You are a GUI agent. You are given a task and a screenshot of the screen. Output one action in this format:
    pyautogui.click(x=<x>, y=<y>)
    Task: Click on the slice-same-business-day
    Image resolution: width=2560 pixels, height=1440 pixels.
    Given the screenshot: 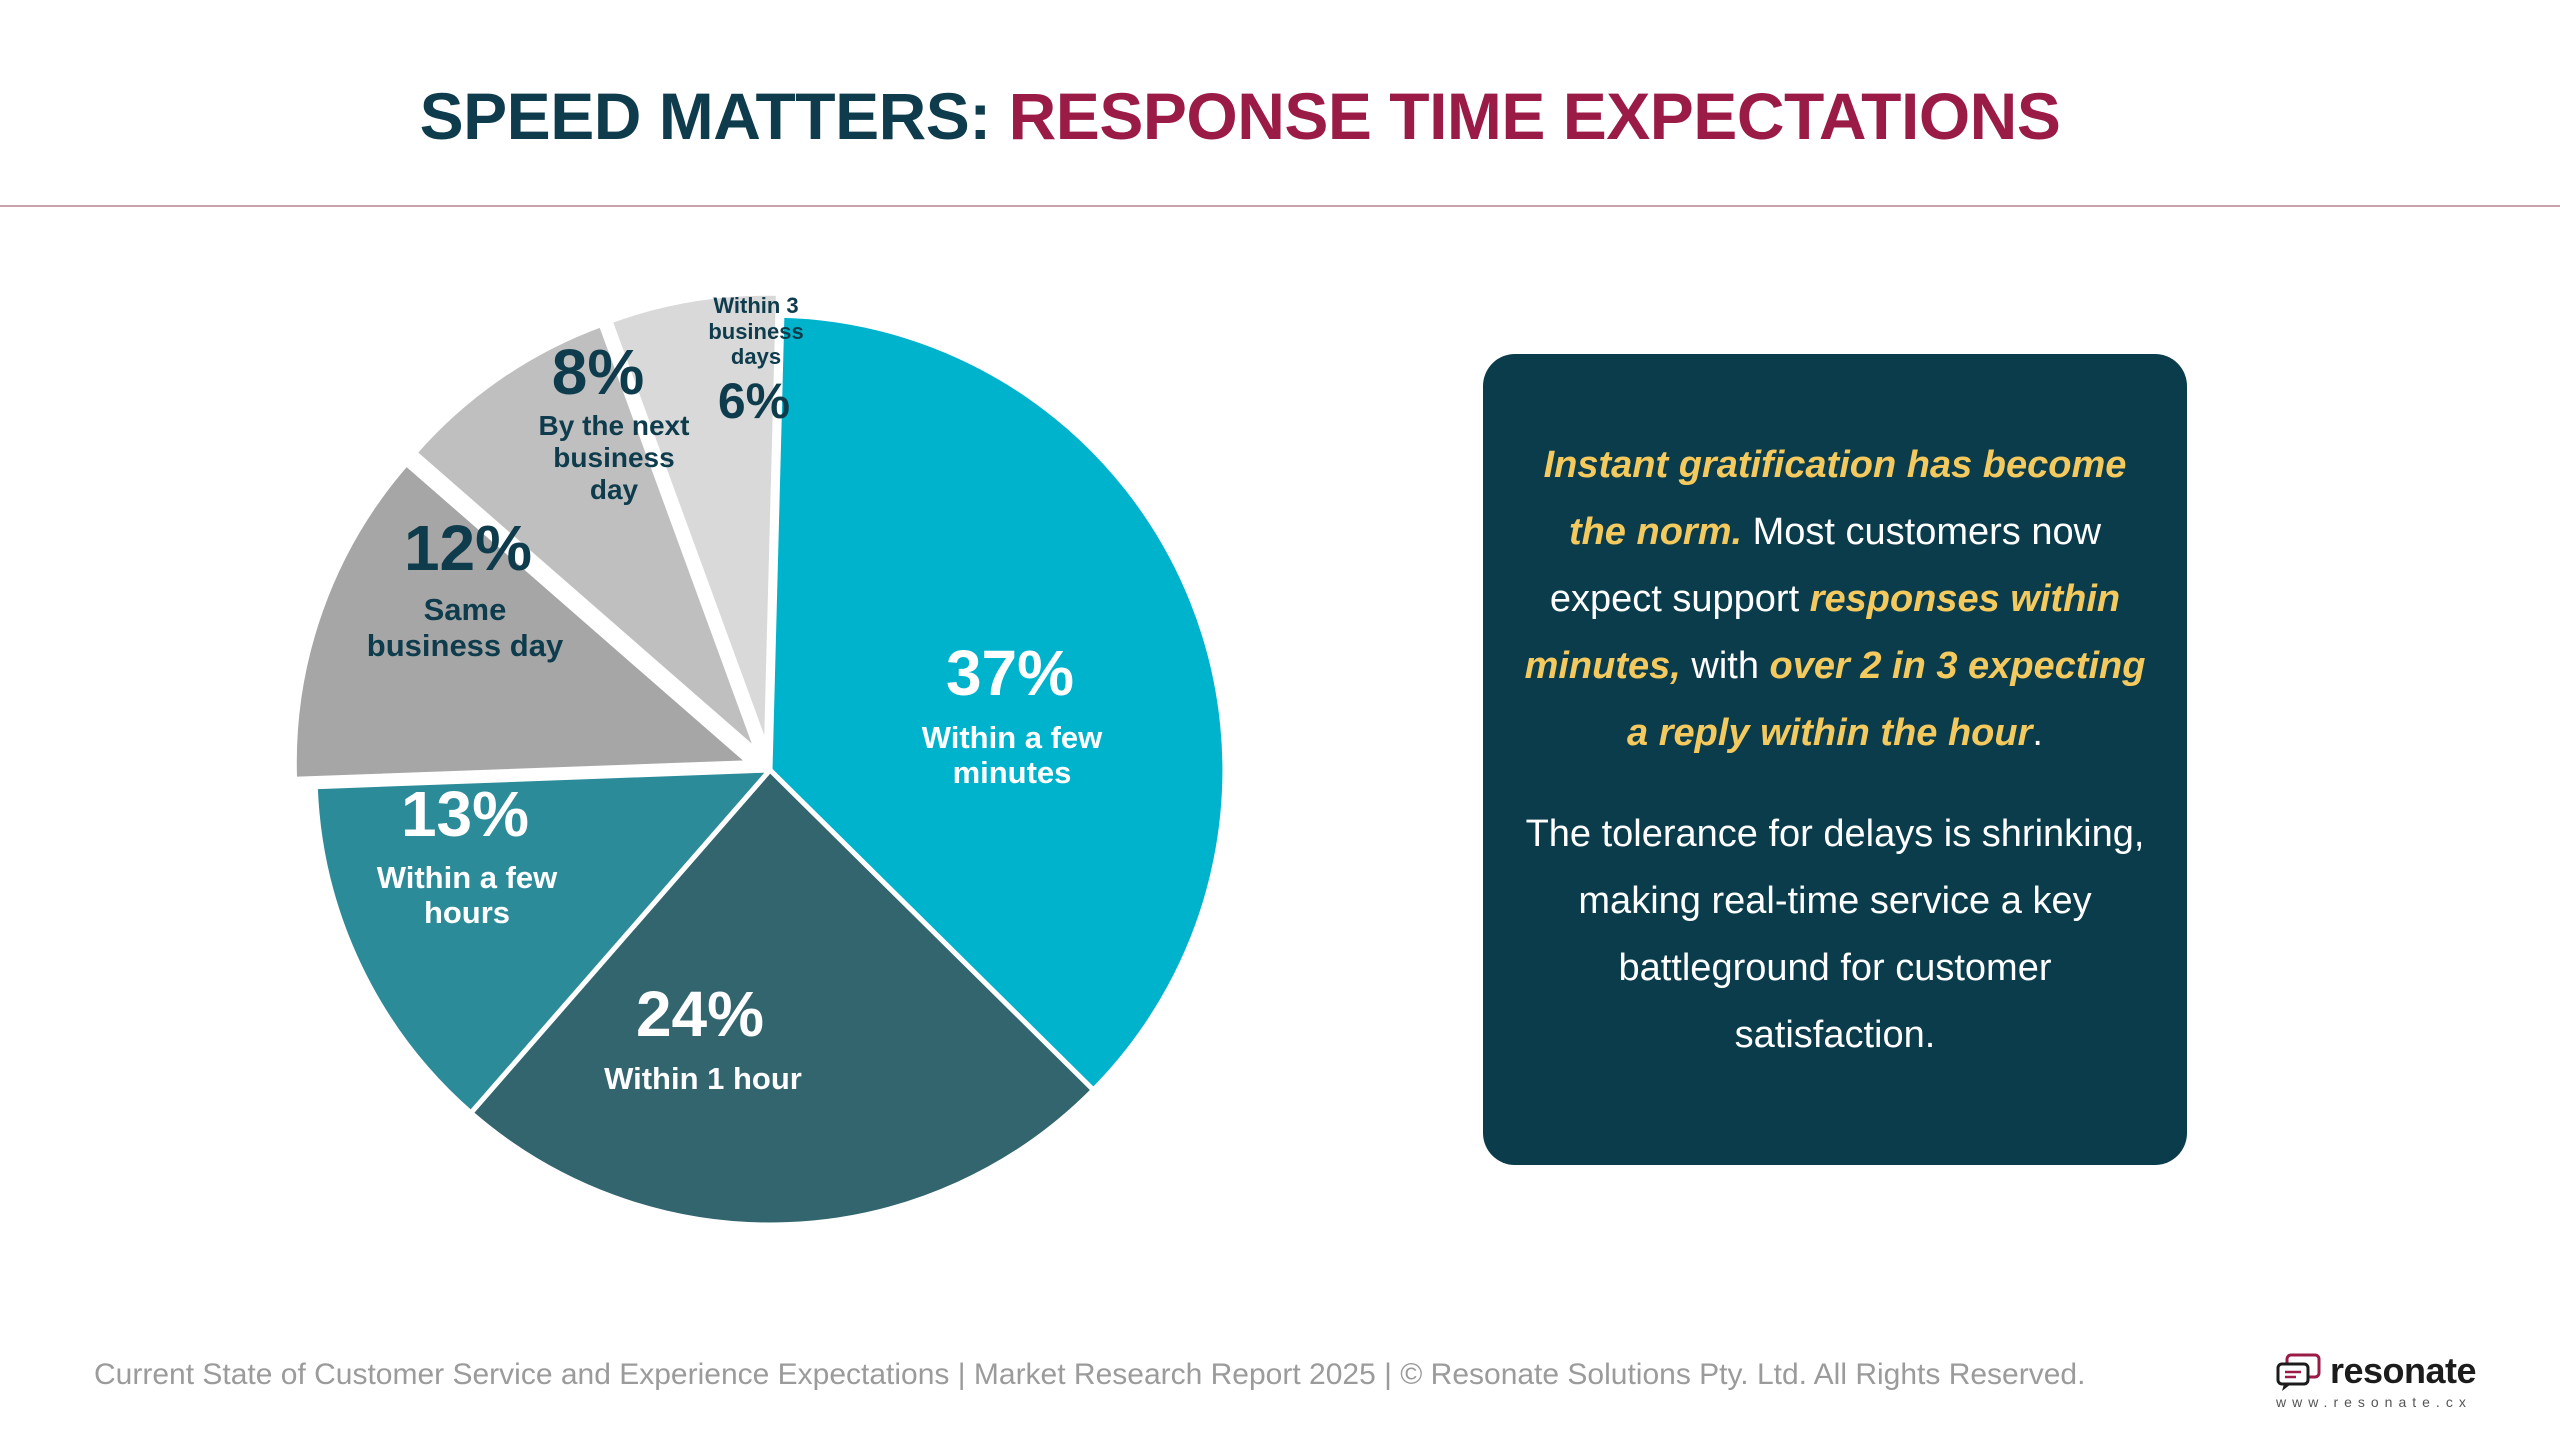 What is the action you would take?
    pyautogui.click(x=521, y=621)
    